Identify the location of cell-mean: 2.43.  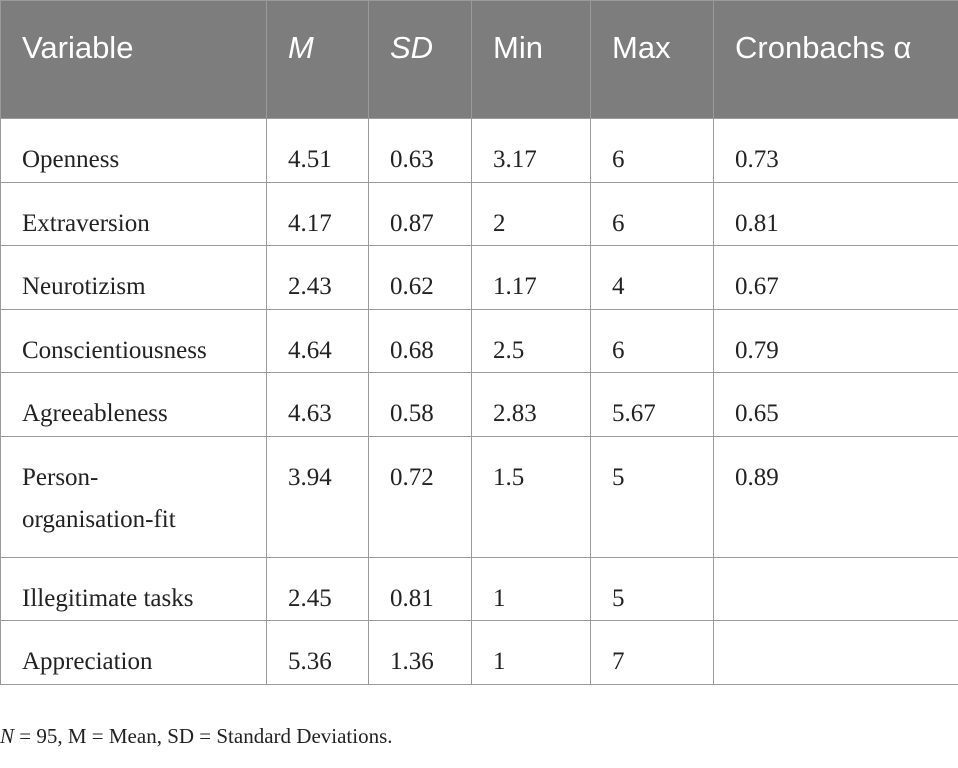
(317, 277).